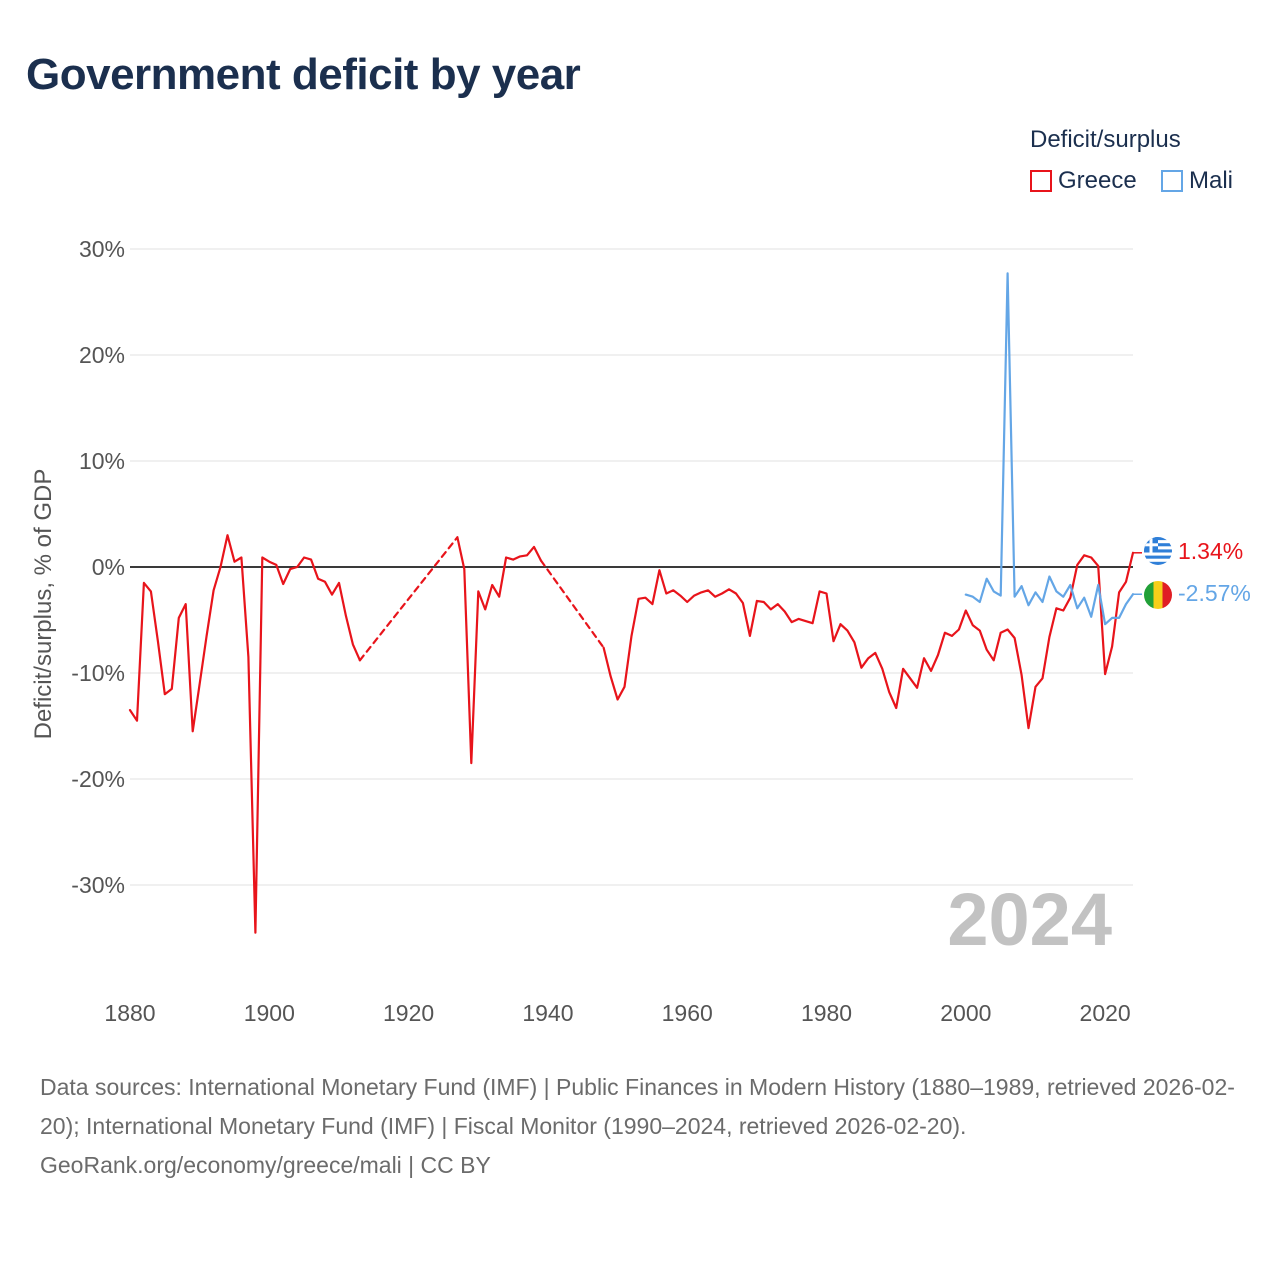  I want to click on y-tick-label: -20%, so click(98, 779).